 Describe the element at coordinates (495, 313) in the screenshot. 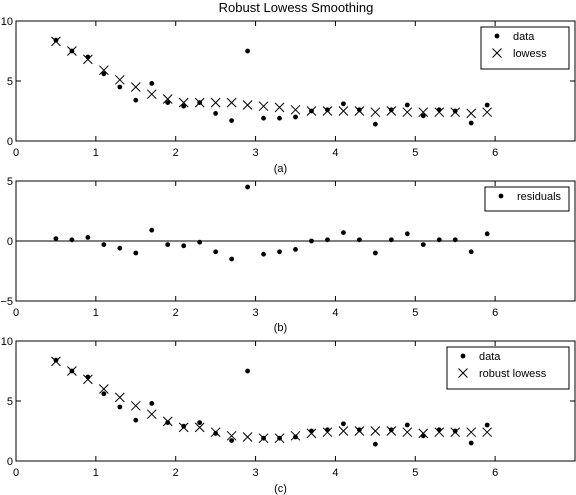

I see `x-tick-label: 6` at that location.